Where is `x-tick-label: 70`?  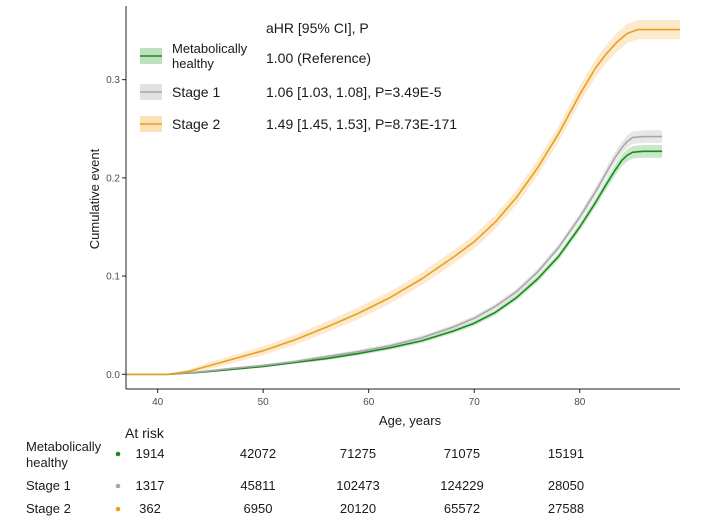 x-tick-label: 70 is located at coordinates (475, 402).